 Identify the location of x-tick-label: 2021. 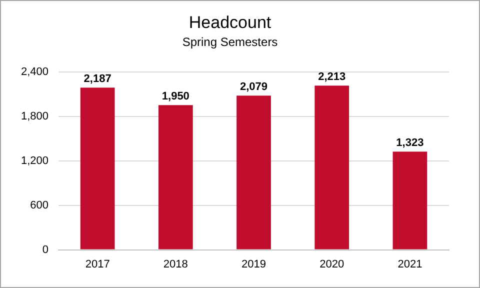
(410, 264).